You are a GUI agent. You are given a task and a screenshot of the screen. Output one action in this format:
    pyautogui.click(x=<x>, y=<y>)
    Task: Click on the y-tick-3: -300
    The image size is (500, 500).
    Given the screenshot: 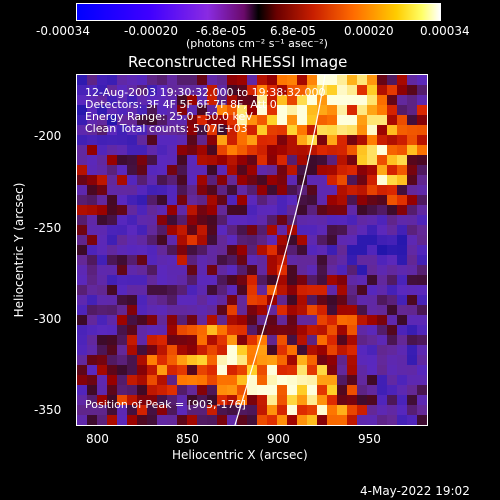 What is the action you would take?
    pyautogui.click(x=48, y=319)
    